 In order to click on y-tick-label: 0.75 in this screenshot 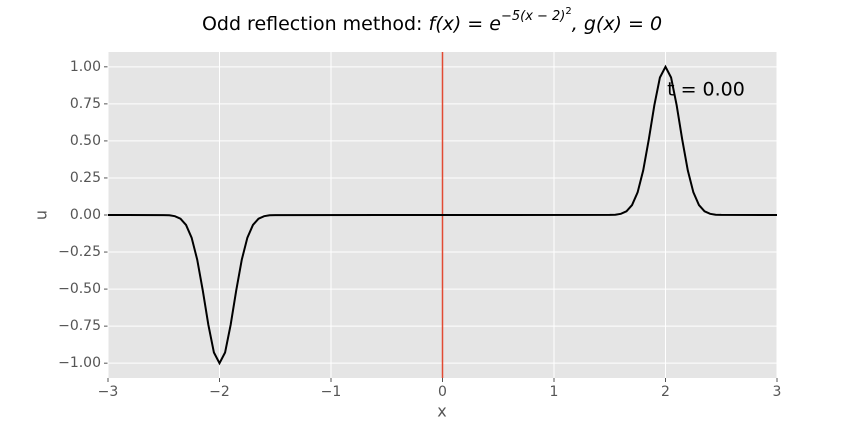, I will do `click(85, 104)`.